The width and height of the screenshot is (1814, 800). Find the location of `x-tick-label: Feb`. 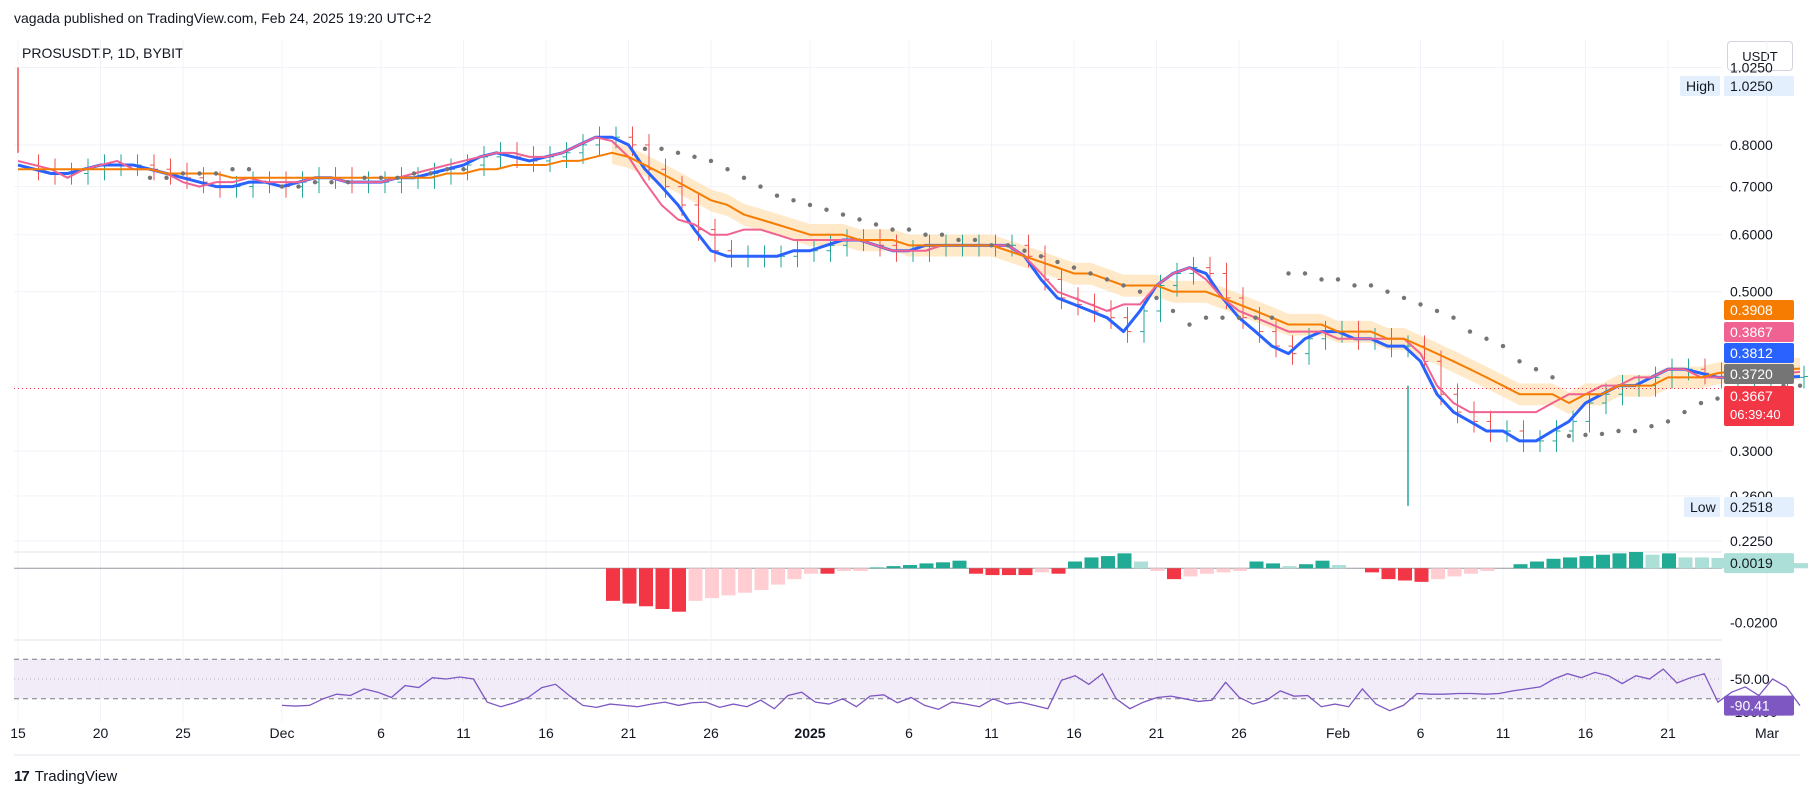

x-tick-label: Feb is located at coordinates (1338, 733).